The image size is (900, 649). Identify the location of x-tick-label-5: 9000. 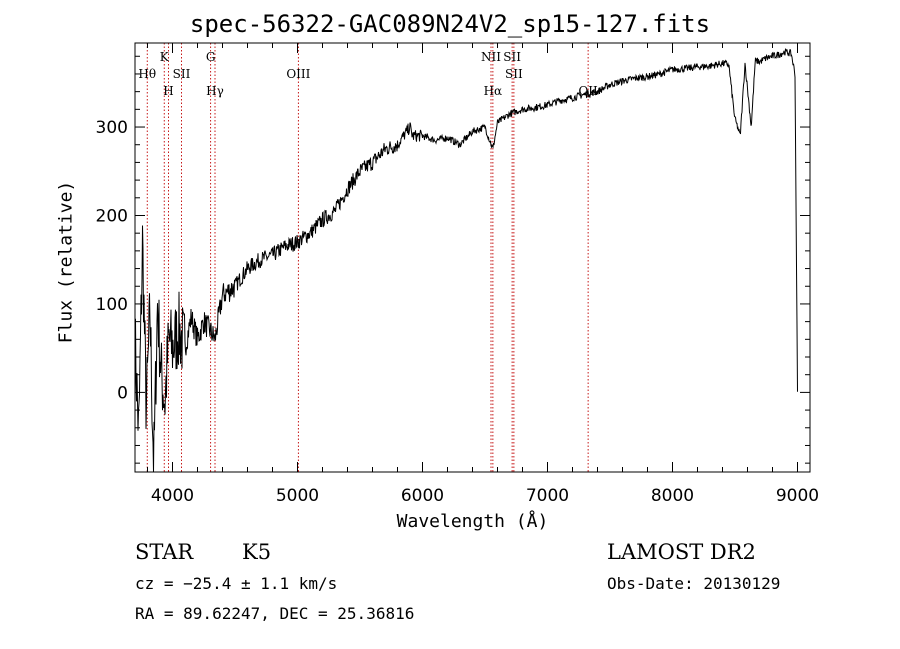
(797, 496).